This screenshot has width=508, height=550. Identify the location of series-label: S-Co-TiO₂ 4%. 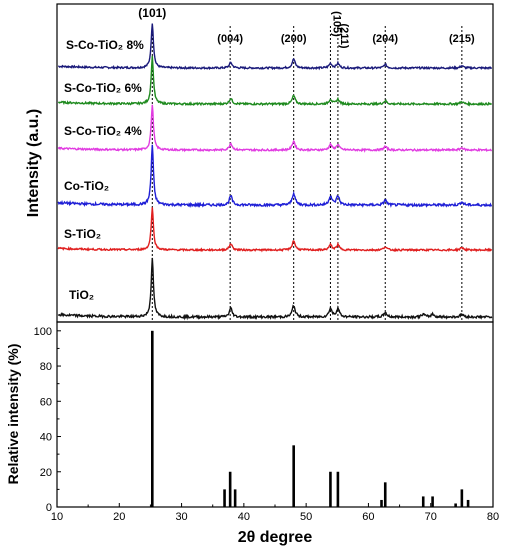
(103, 131).